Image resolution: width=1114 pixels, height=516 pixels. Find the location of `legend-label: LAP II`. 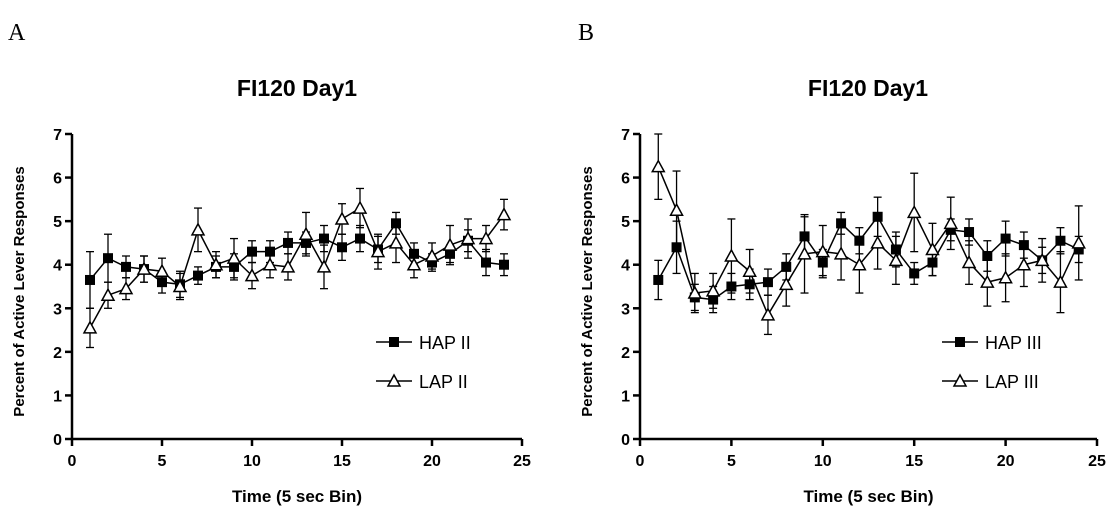

legend-label: LAP II is located at coordinates (443, 382).